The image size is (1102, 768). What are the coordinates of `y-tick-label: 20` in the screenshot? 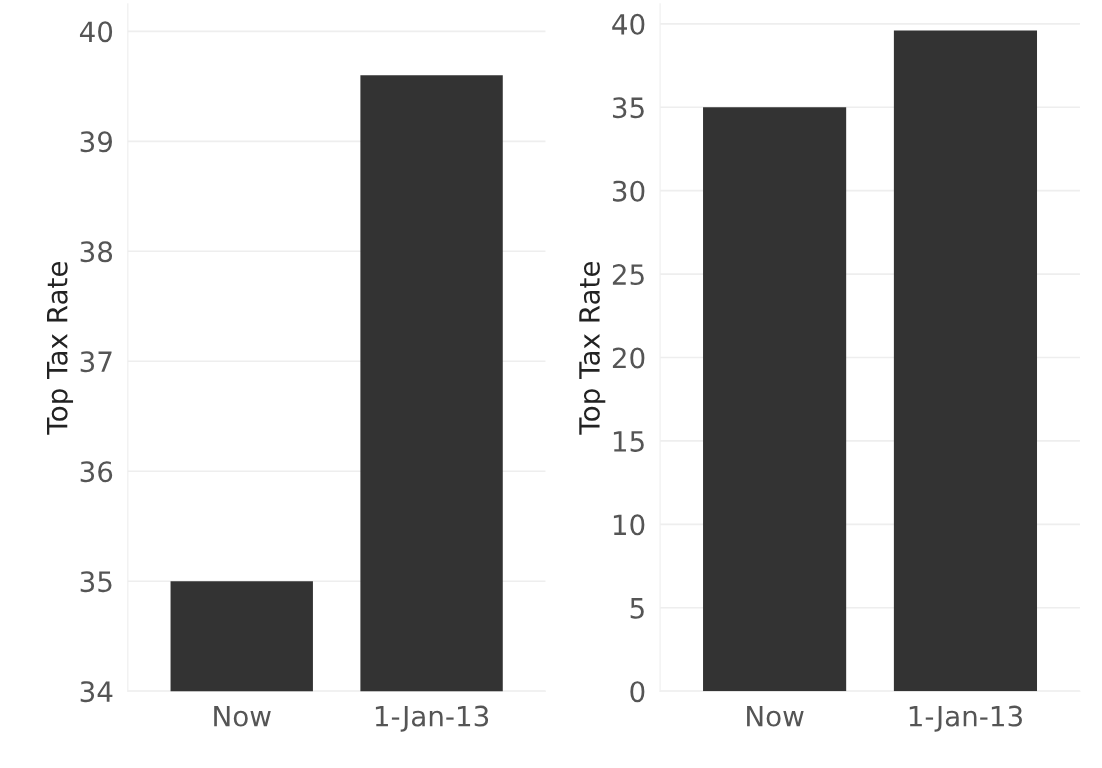 It's located at (628, 358).